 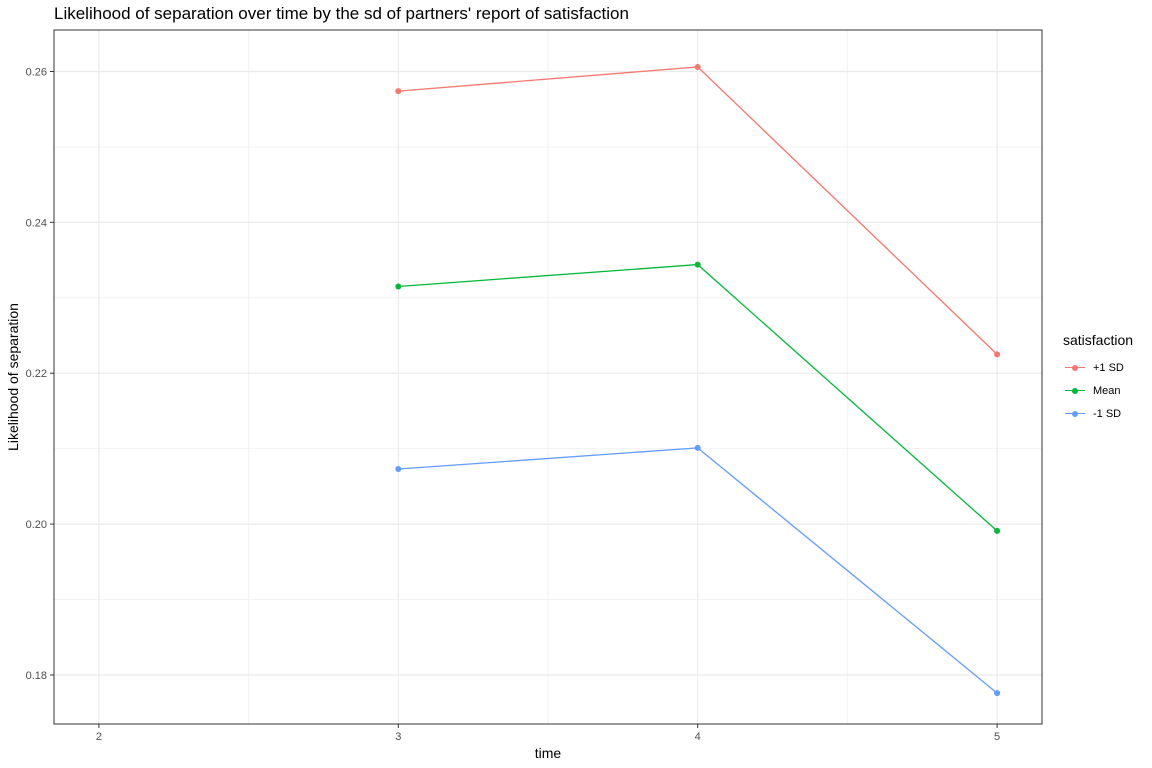 I want to click on x-tick-label: 4, so click(x=698, y=737).